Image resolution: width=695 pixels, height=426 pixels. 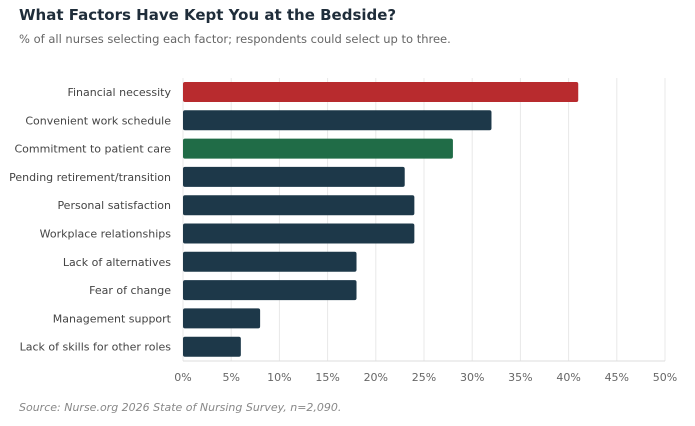 What do you see at coordinates (90, 177) in the screenshot?
I see `category-label: Pending retirement/transition` at bounding box center [90, 177].